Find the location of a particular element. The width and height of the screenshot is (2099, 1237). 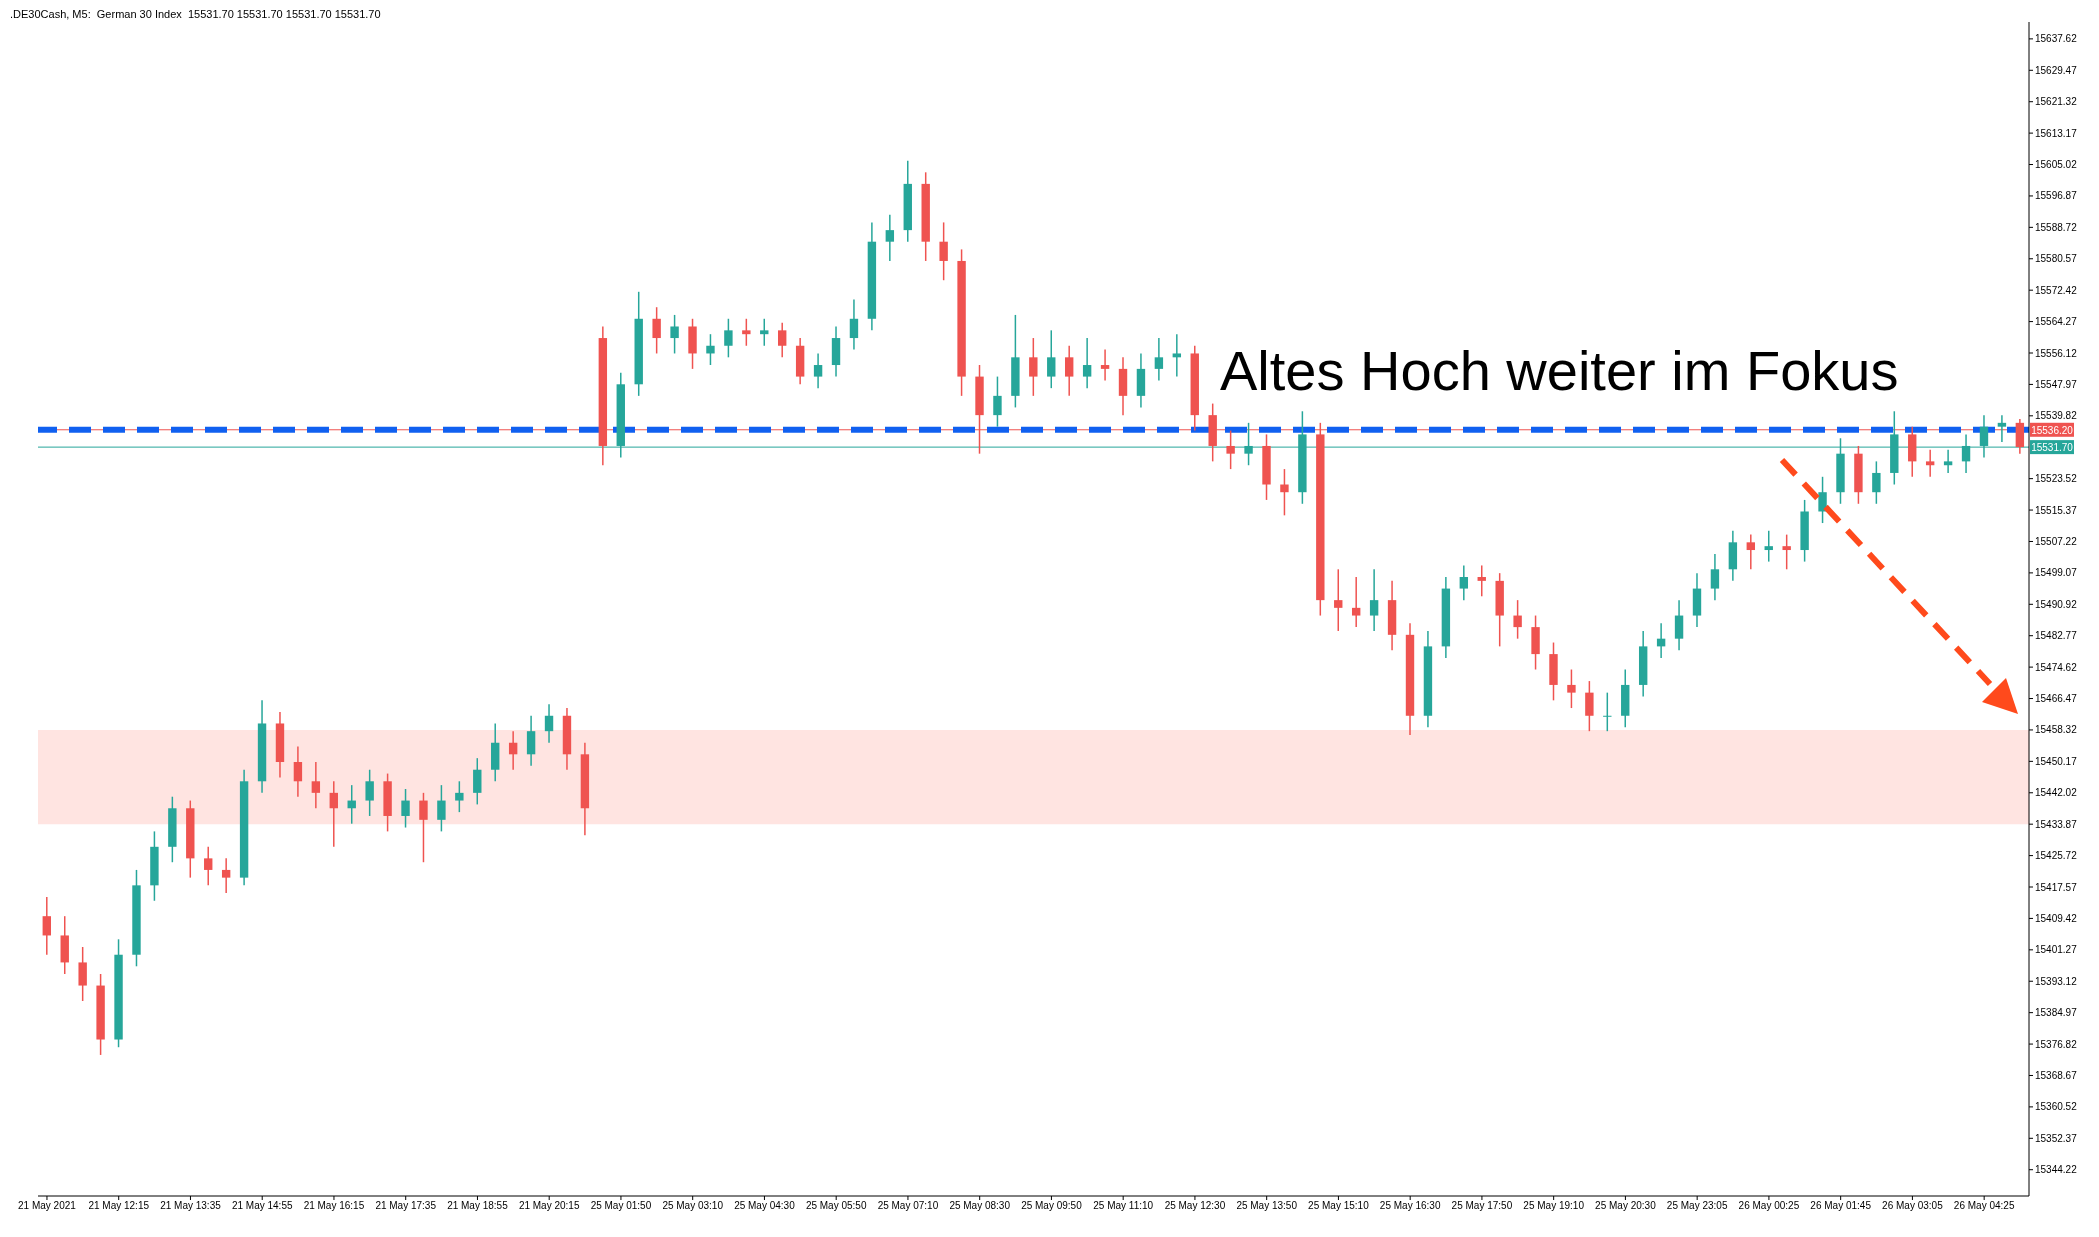

y-tick-label: 15564.27 is located at coordinates (2056, 322).